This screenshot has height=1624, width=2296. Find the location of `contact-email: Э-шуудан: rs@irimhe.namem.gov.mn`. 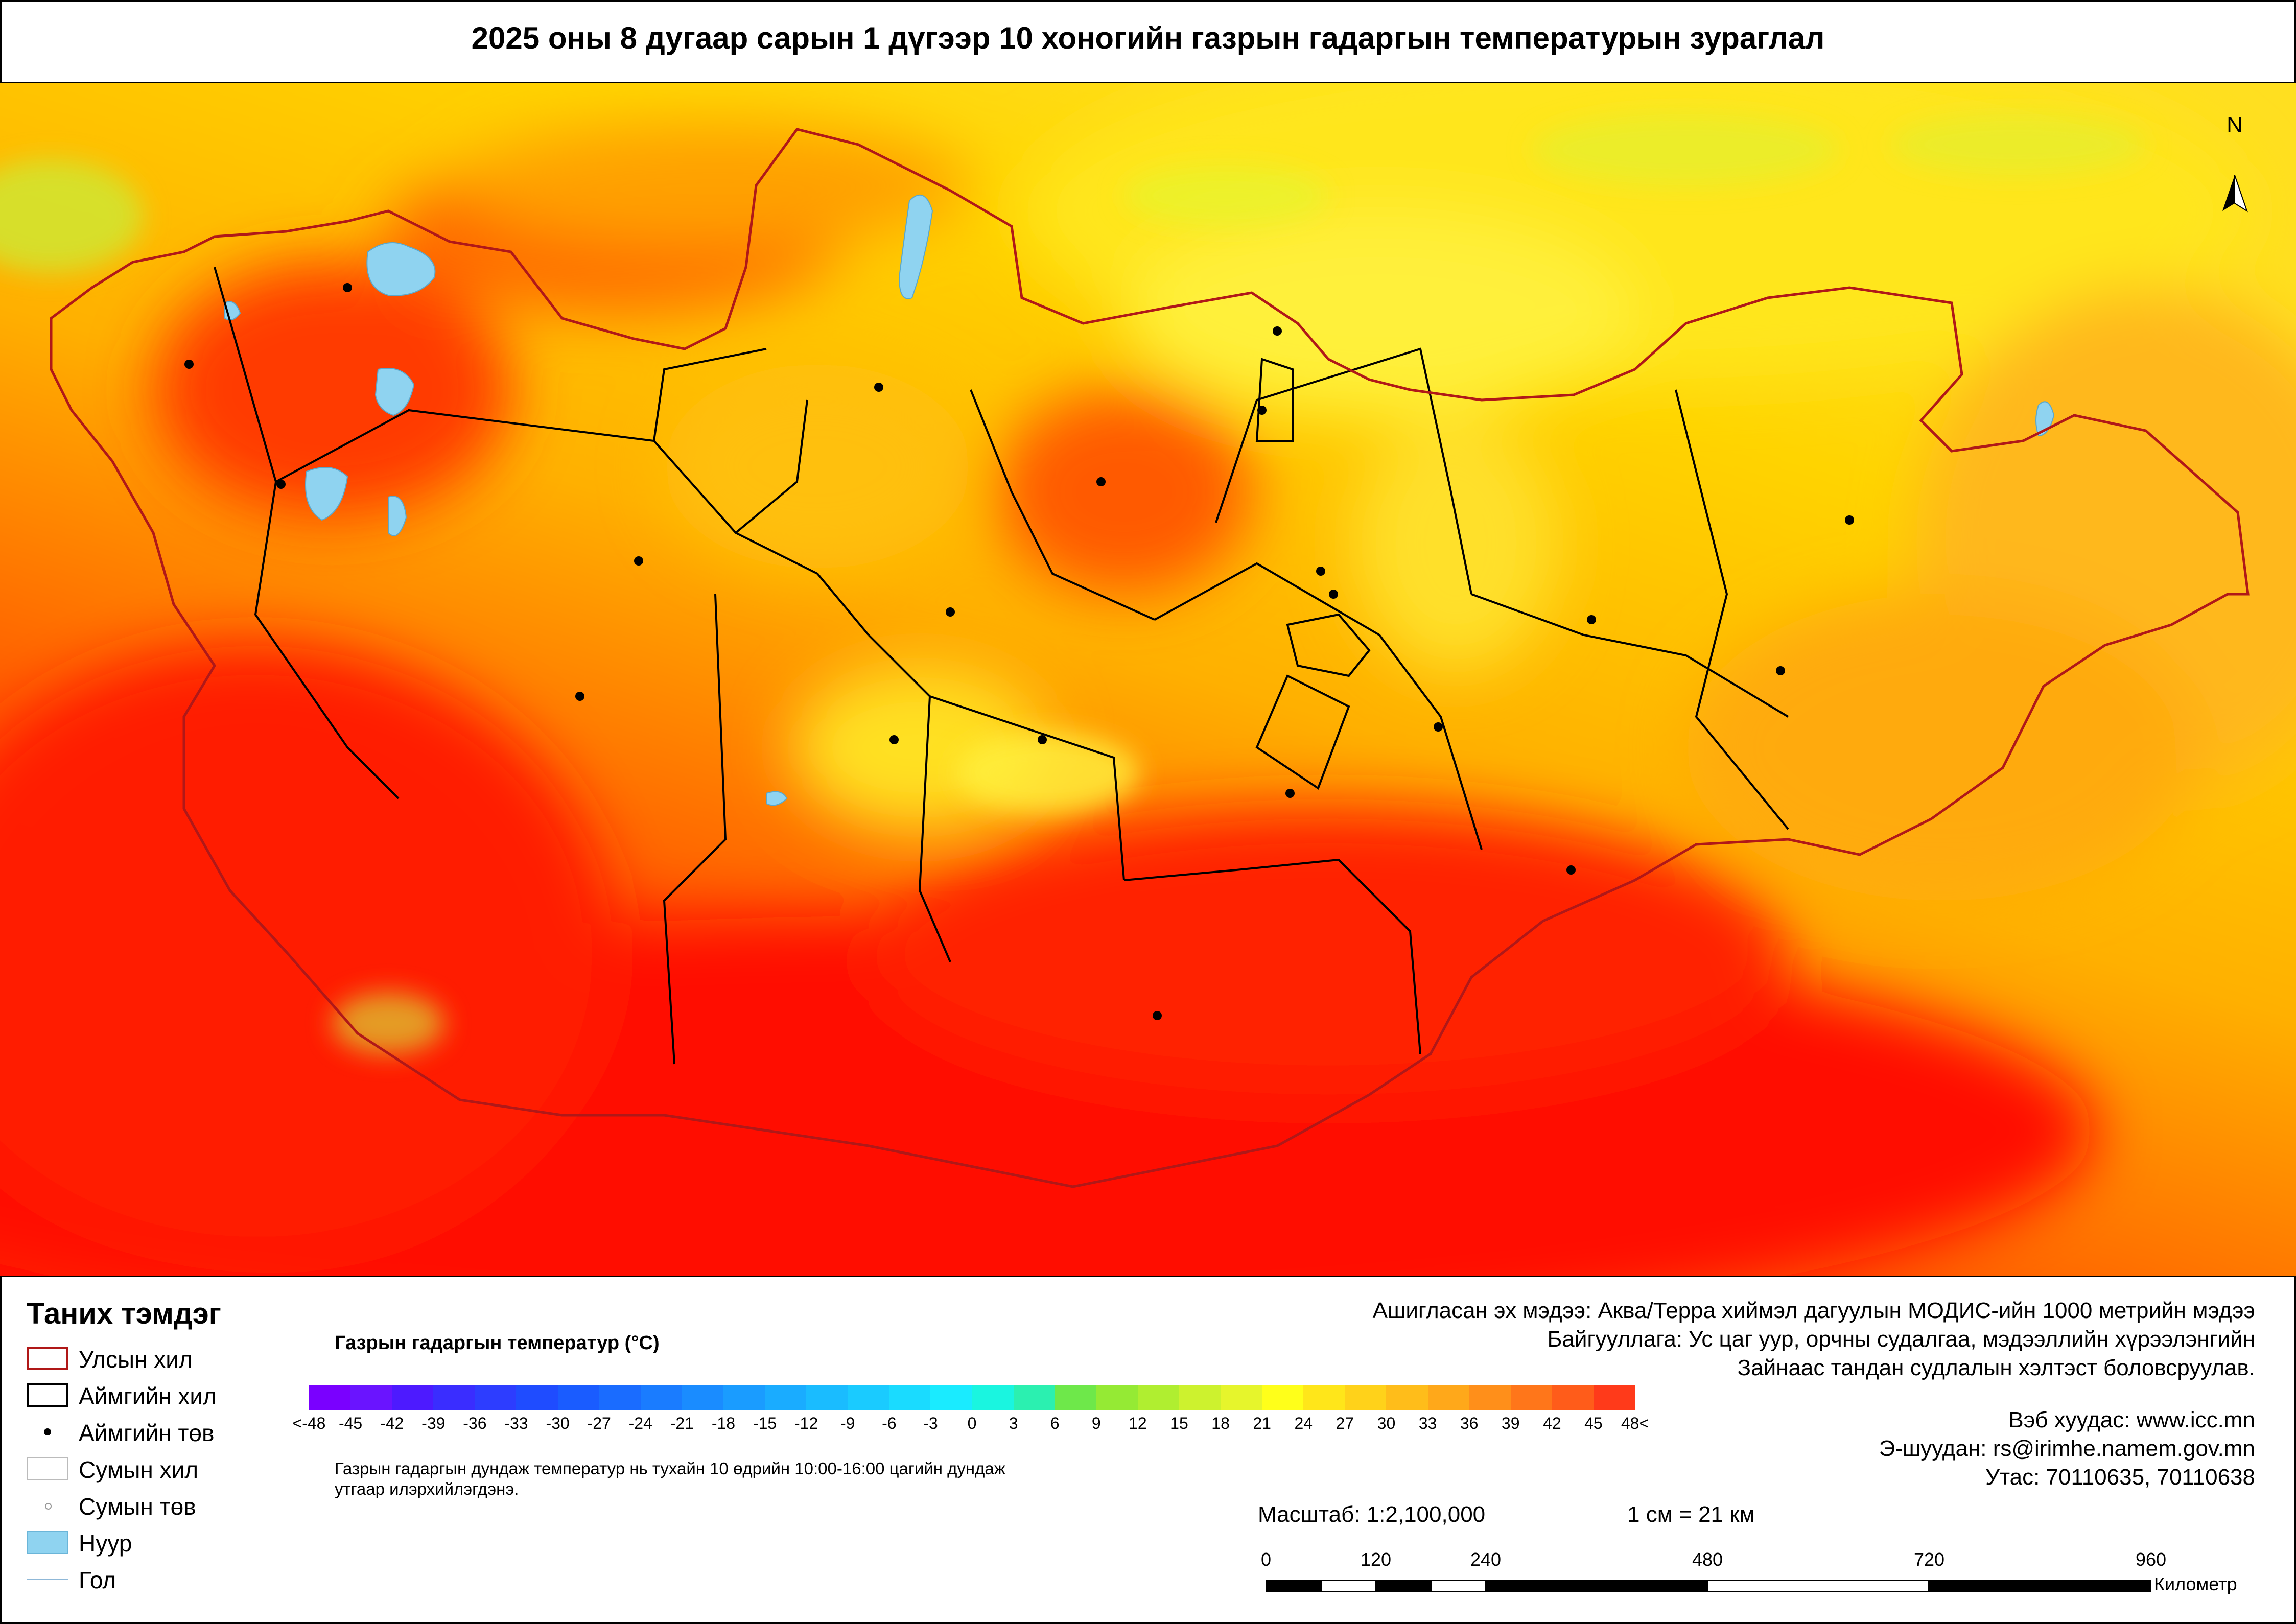

contact-email: Э-шуудан: rs@irimhe.namem.gov.mn is located at coordinates (2067, 1448).